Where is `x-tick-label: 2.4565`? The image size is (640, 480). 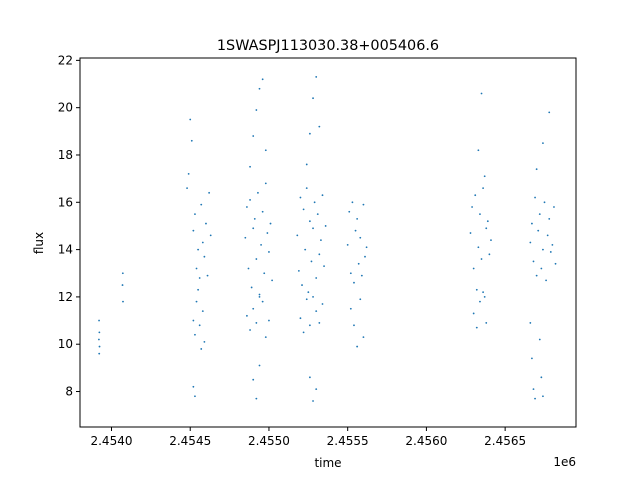 x-tick-label: 2.4565 is located at coordinates (505, 441).